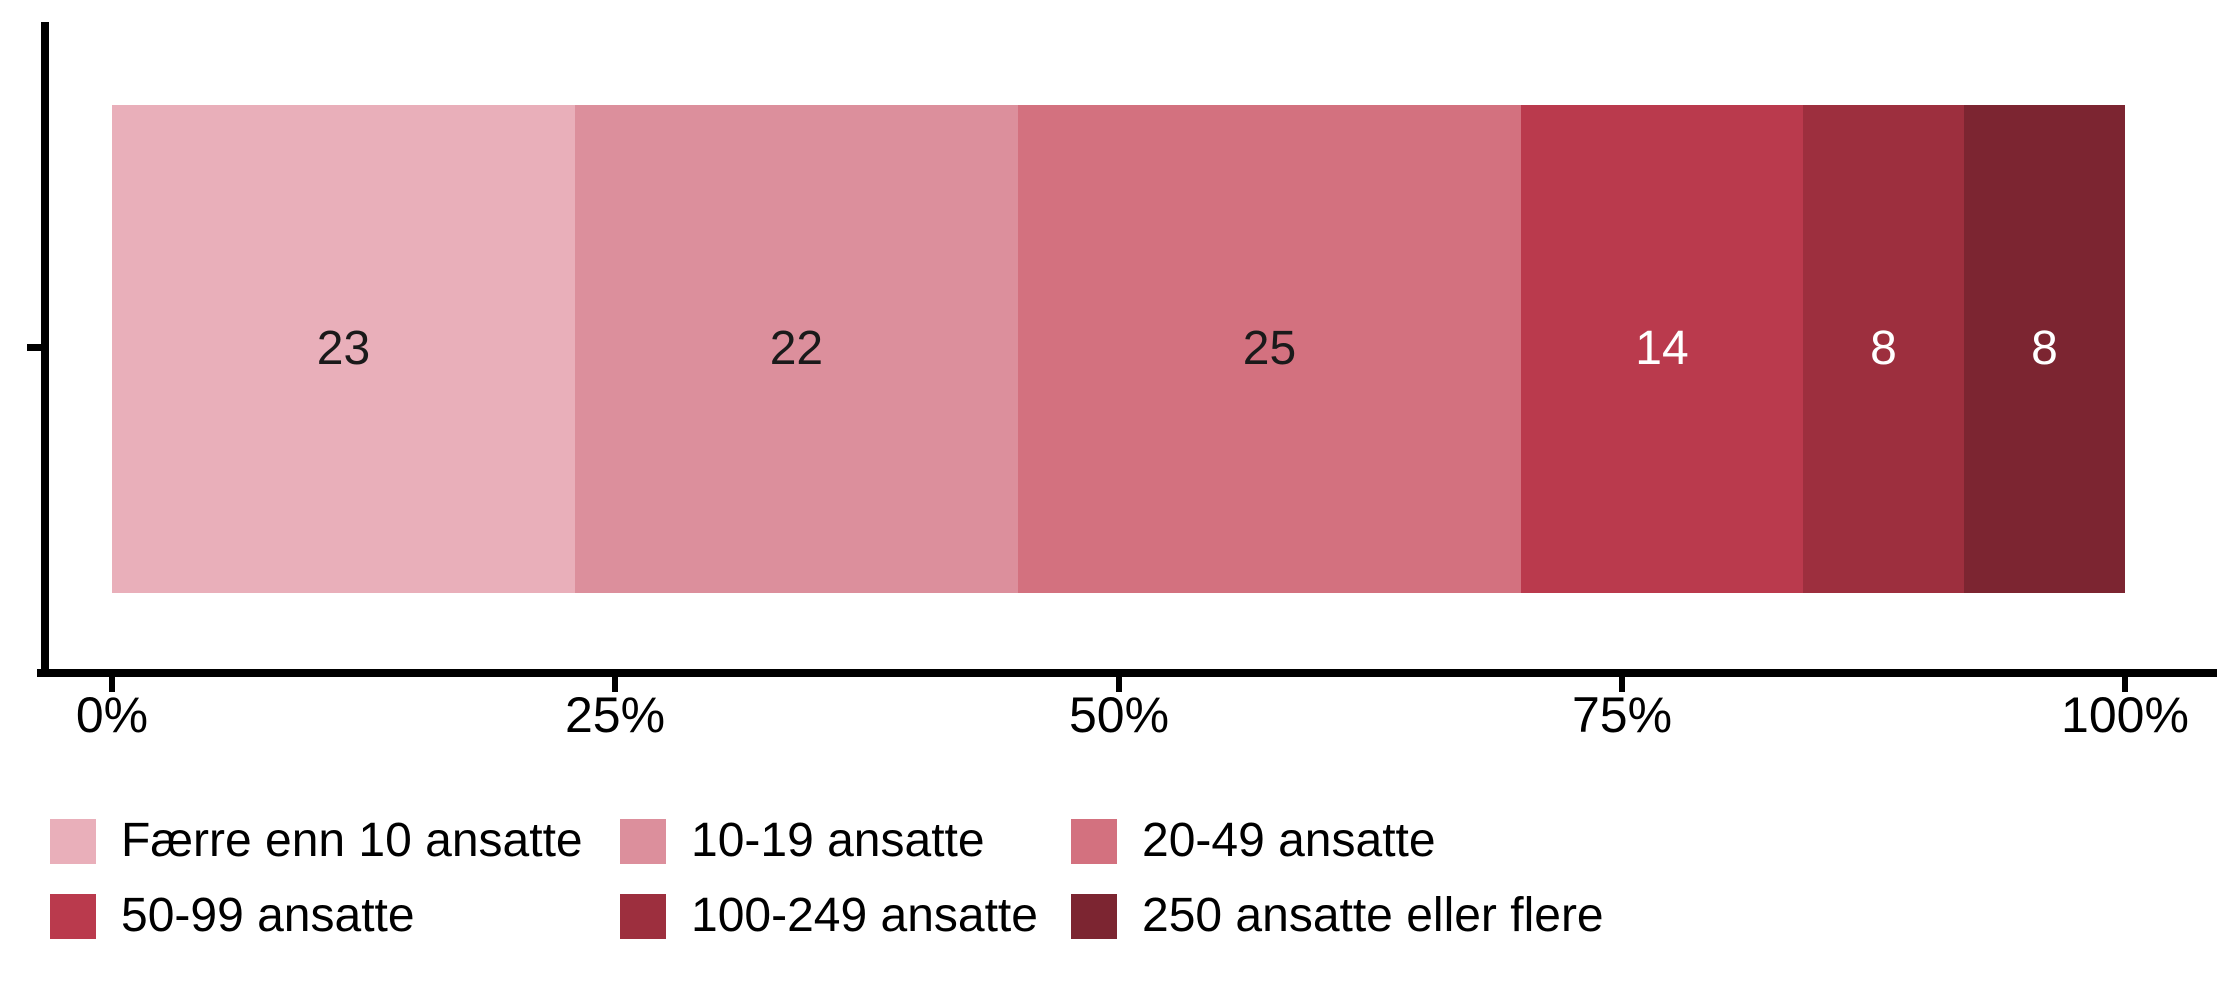  What do you see at coordinates (838, 840) in the screenshot?
I see `legend-label: 10-19 ansatte` at bounding box center [838, 840].